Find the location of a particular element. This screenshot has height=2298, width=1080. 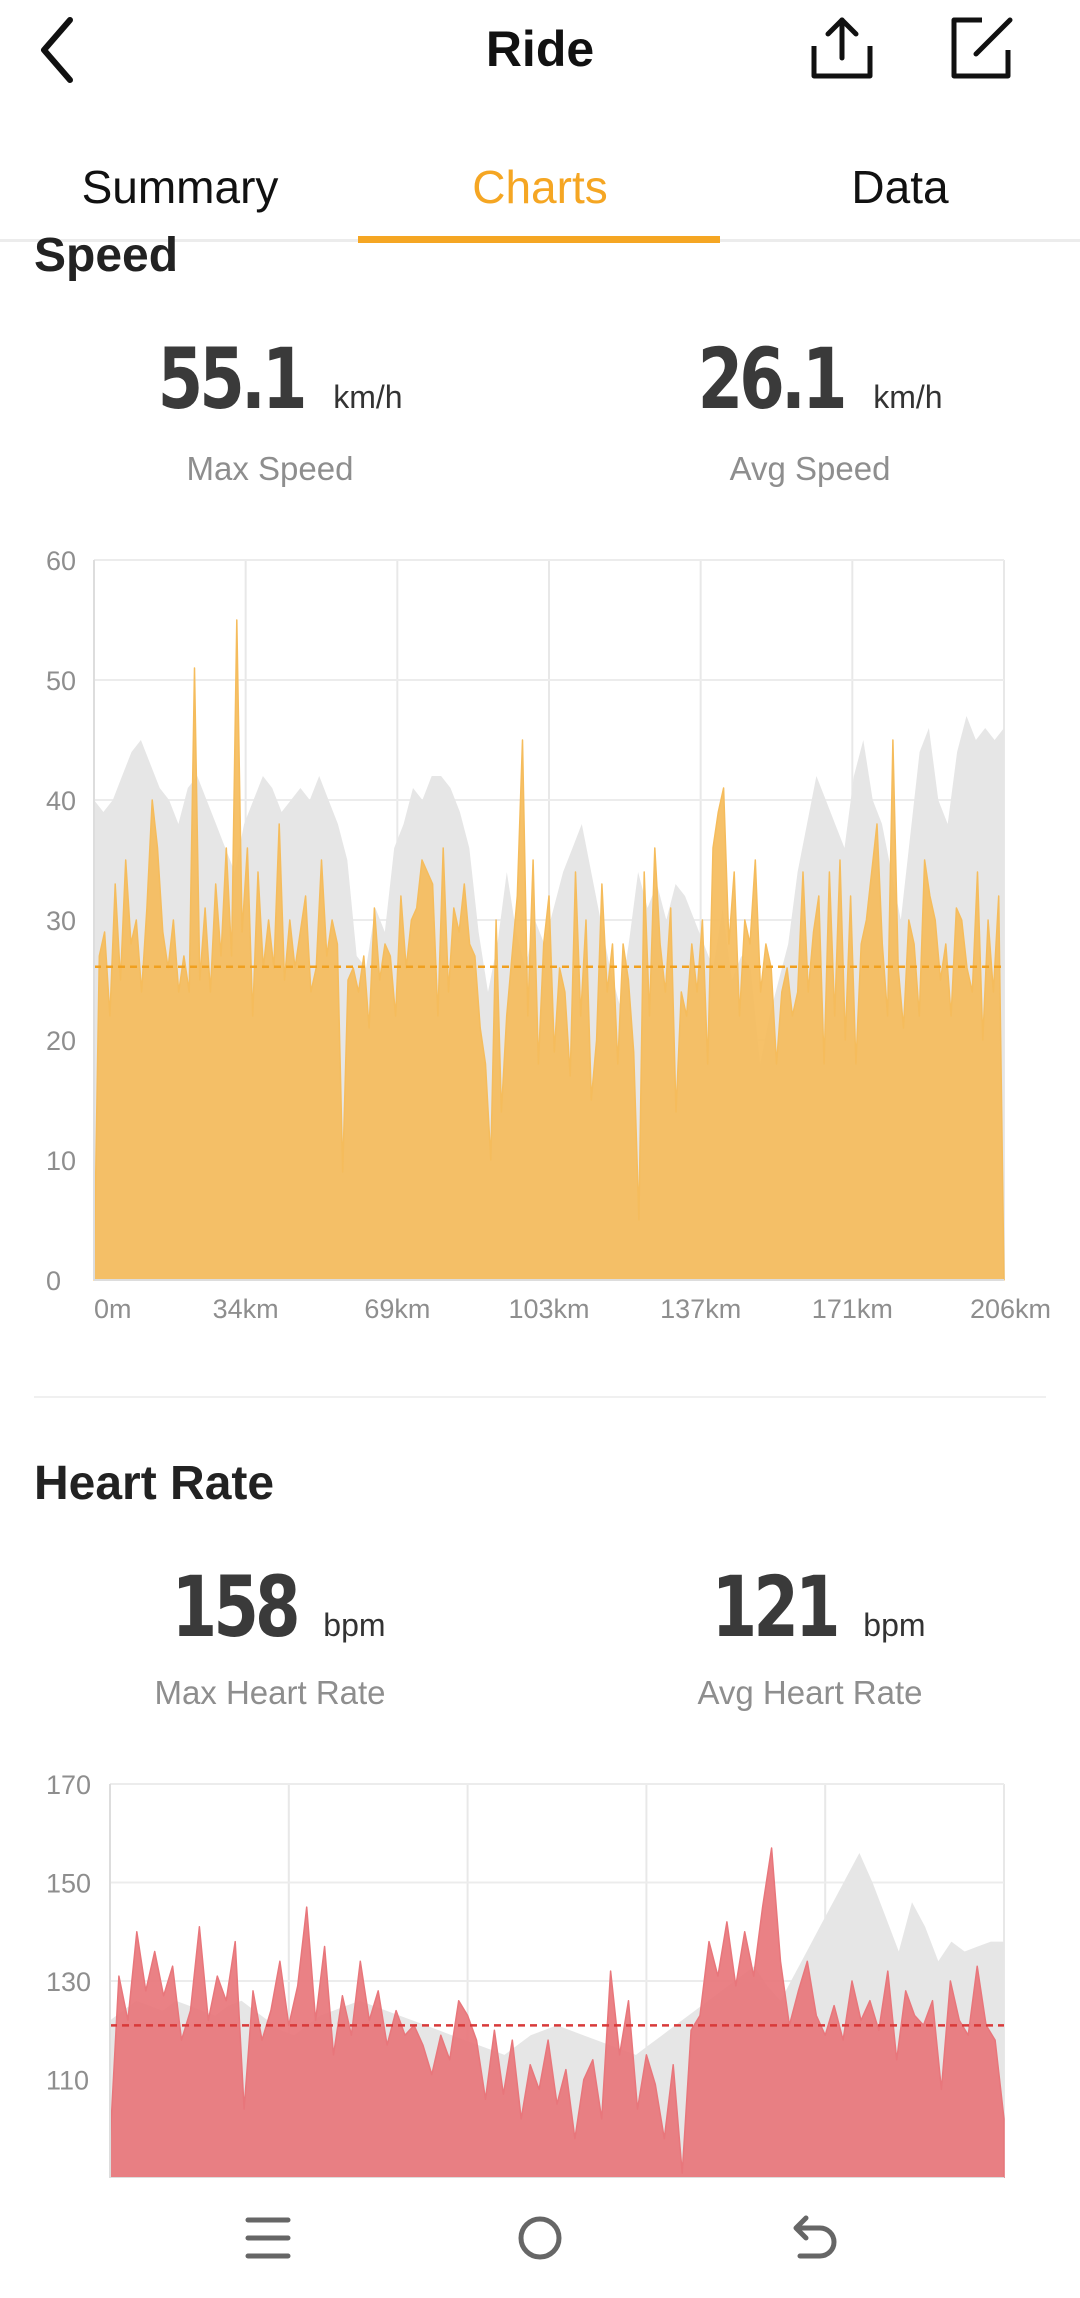

edit-button is located at coordinates (982, 48).